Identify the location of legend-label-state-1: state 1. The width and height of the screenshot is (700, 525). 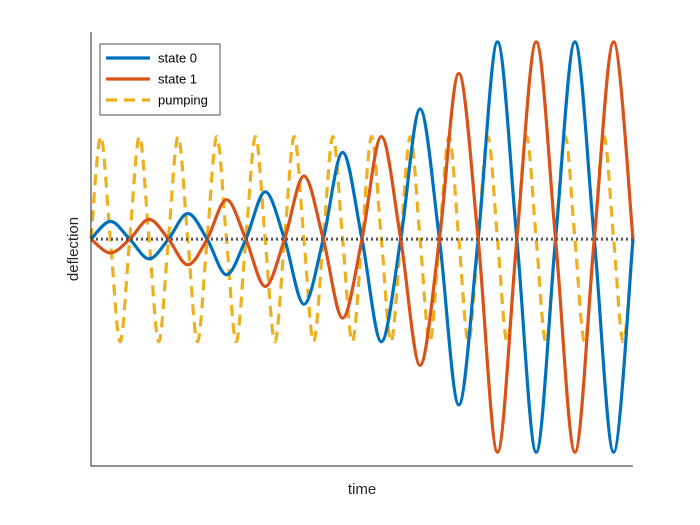
(177, 79).